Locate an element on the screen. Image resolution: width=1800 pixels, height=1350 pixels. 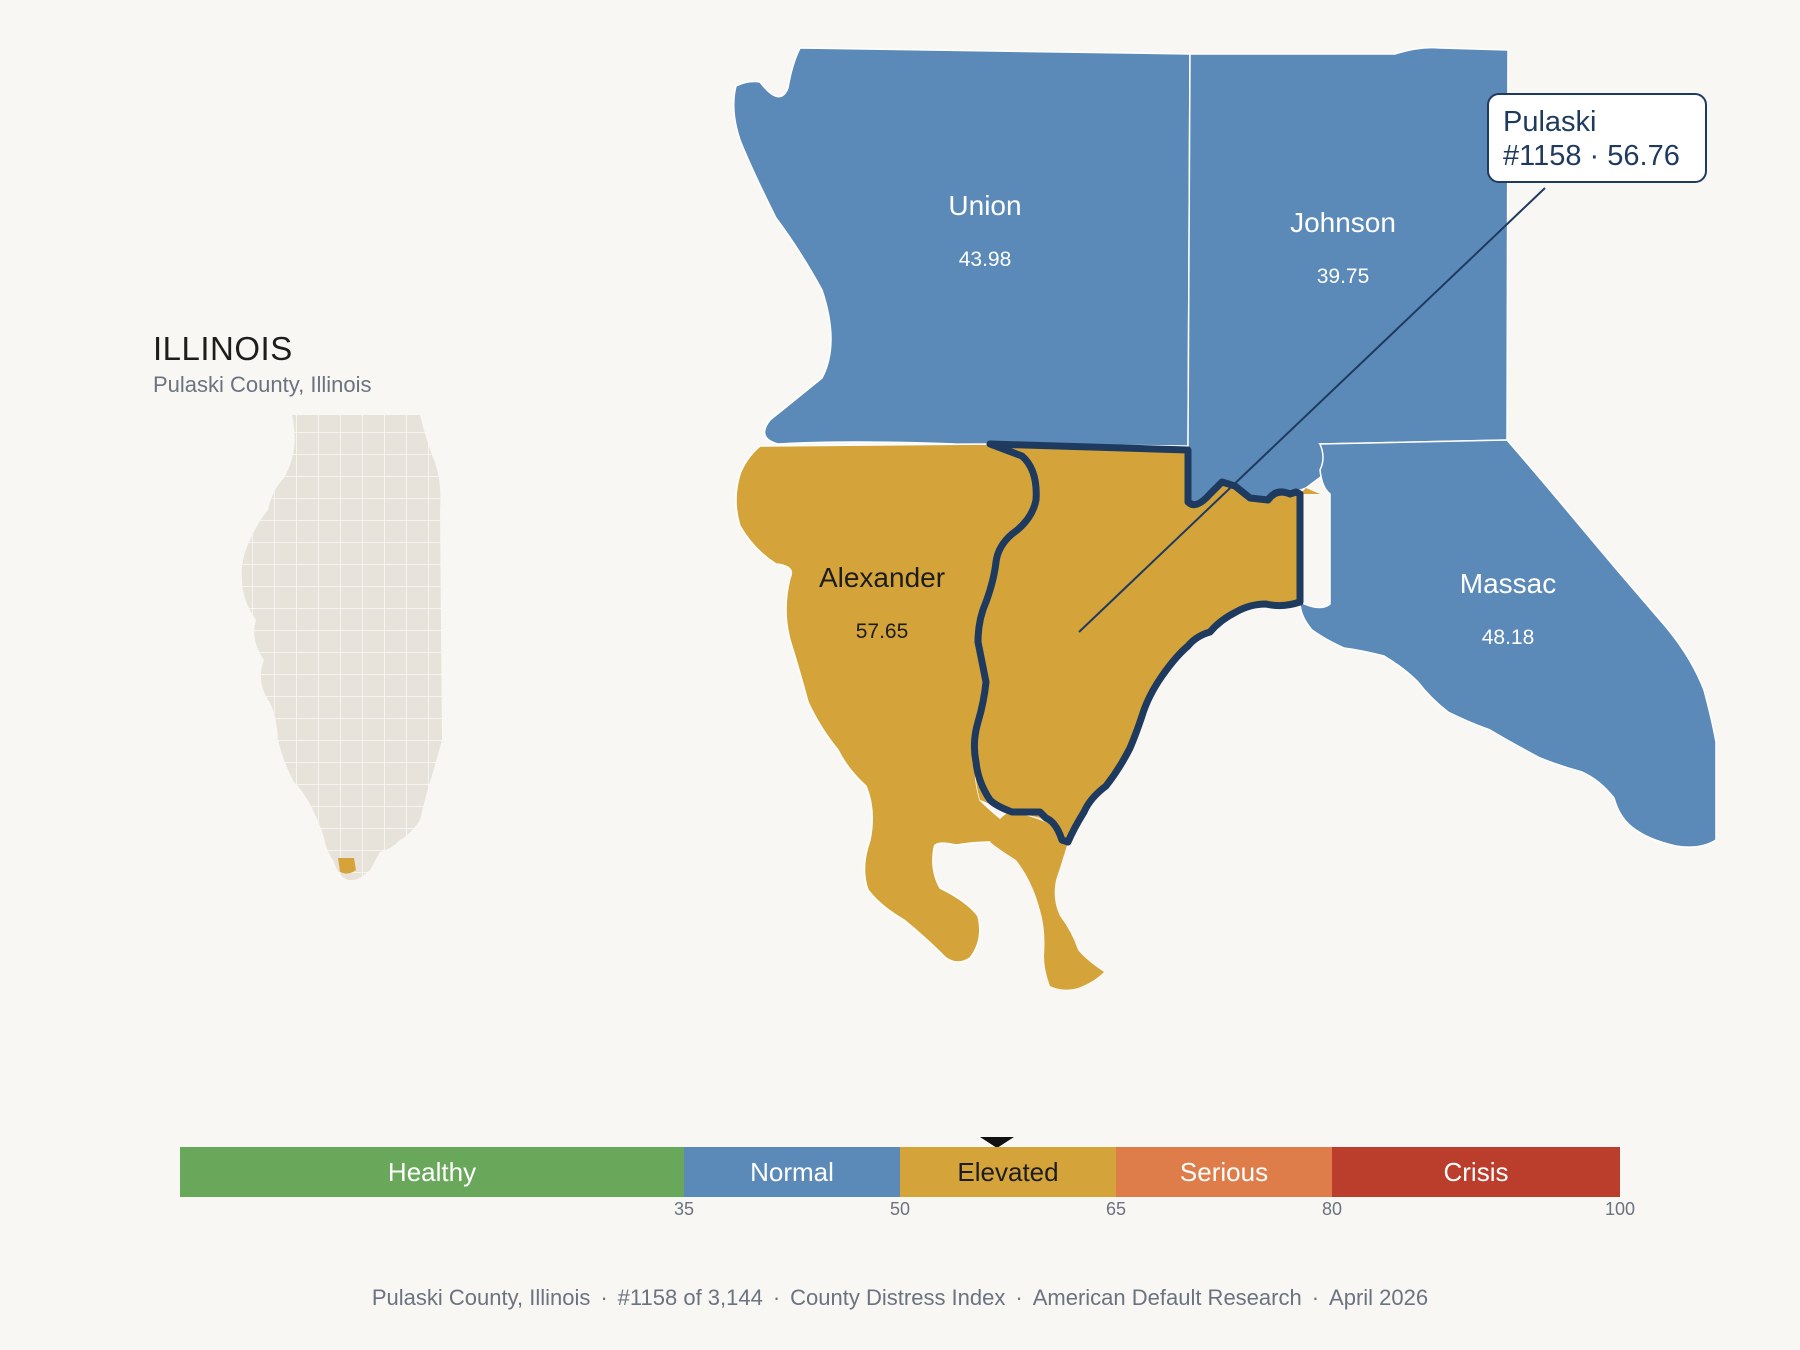
pulaski-outline is located at coordinates (1137, 643).